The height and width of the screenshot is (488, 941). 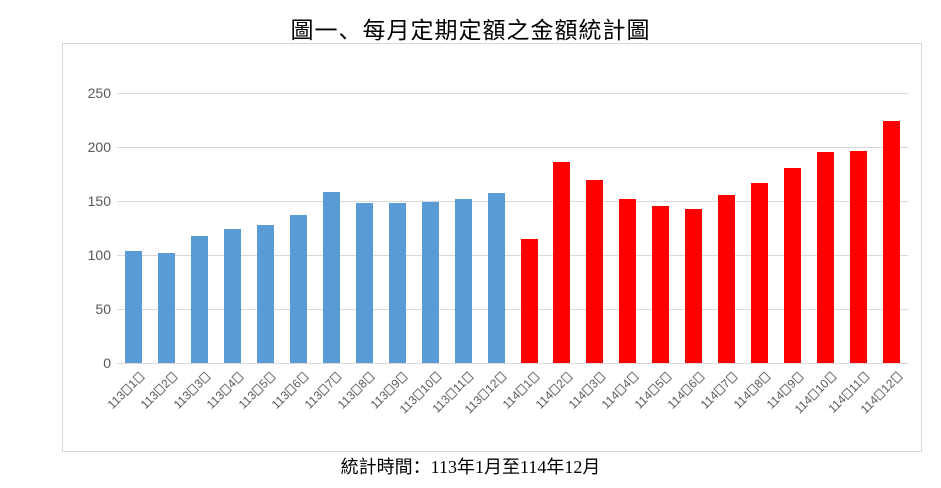 What do you see at coordinates (298, 289) in the screenshot?
I see `bar-113年6月` at bounding box center [298, 289].